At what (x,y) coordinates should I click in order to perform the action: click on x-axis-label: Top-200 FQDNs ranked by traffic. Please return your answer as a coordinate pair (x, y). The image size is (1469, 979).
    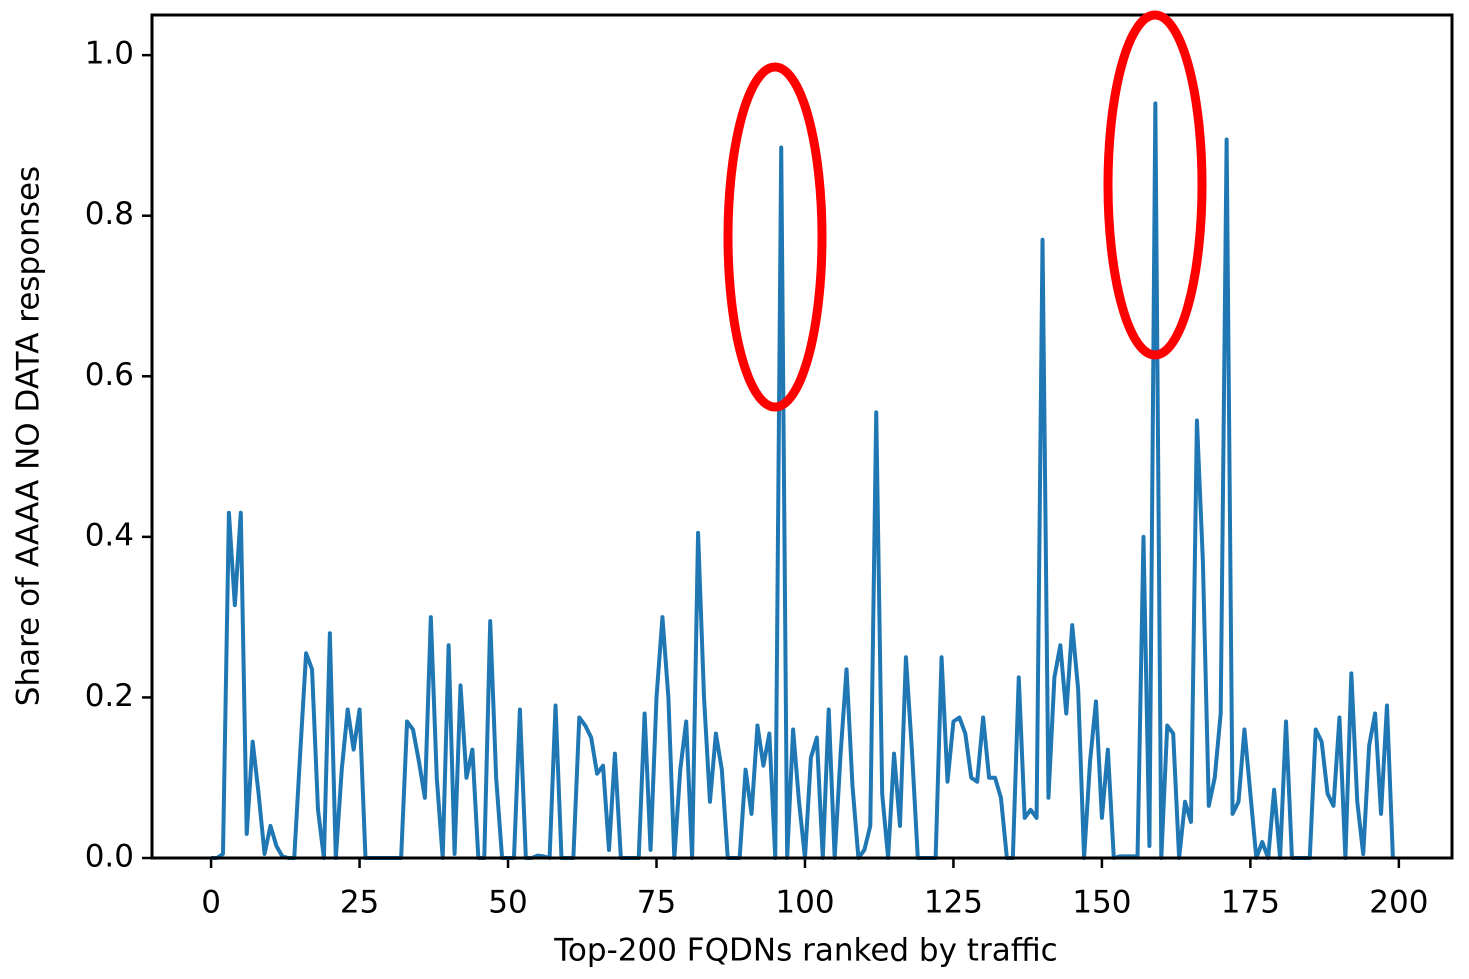
    Looking at the image, I should click on (805, 951).